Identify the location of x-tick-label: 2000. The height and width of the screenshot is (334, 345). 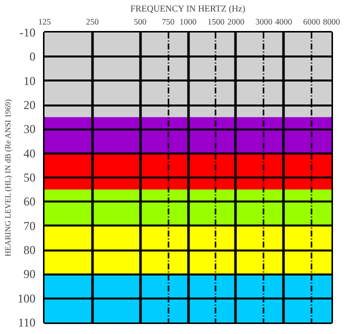
(235, 21).